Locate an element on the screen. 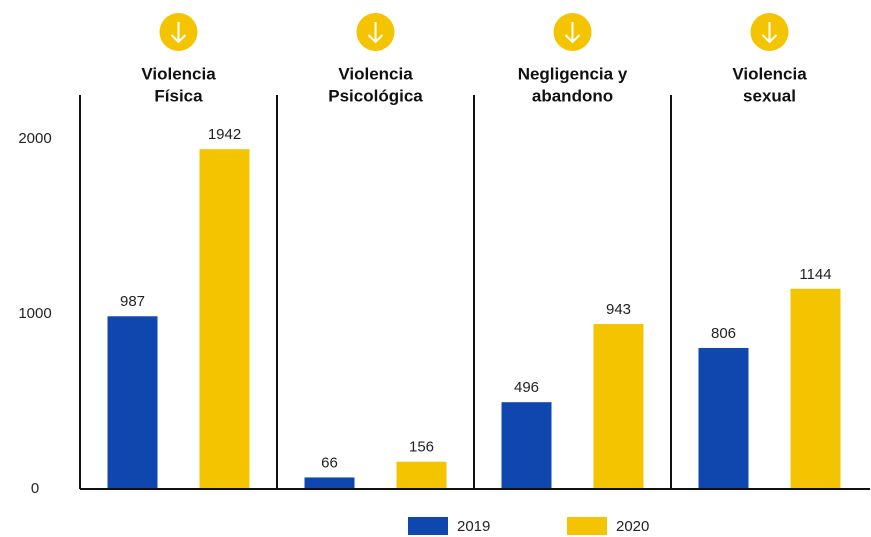  legend-label: 2019 is located at coordinates (473, 526).